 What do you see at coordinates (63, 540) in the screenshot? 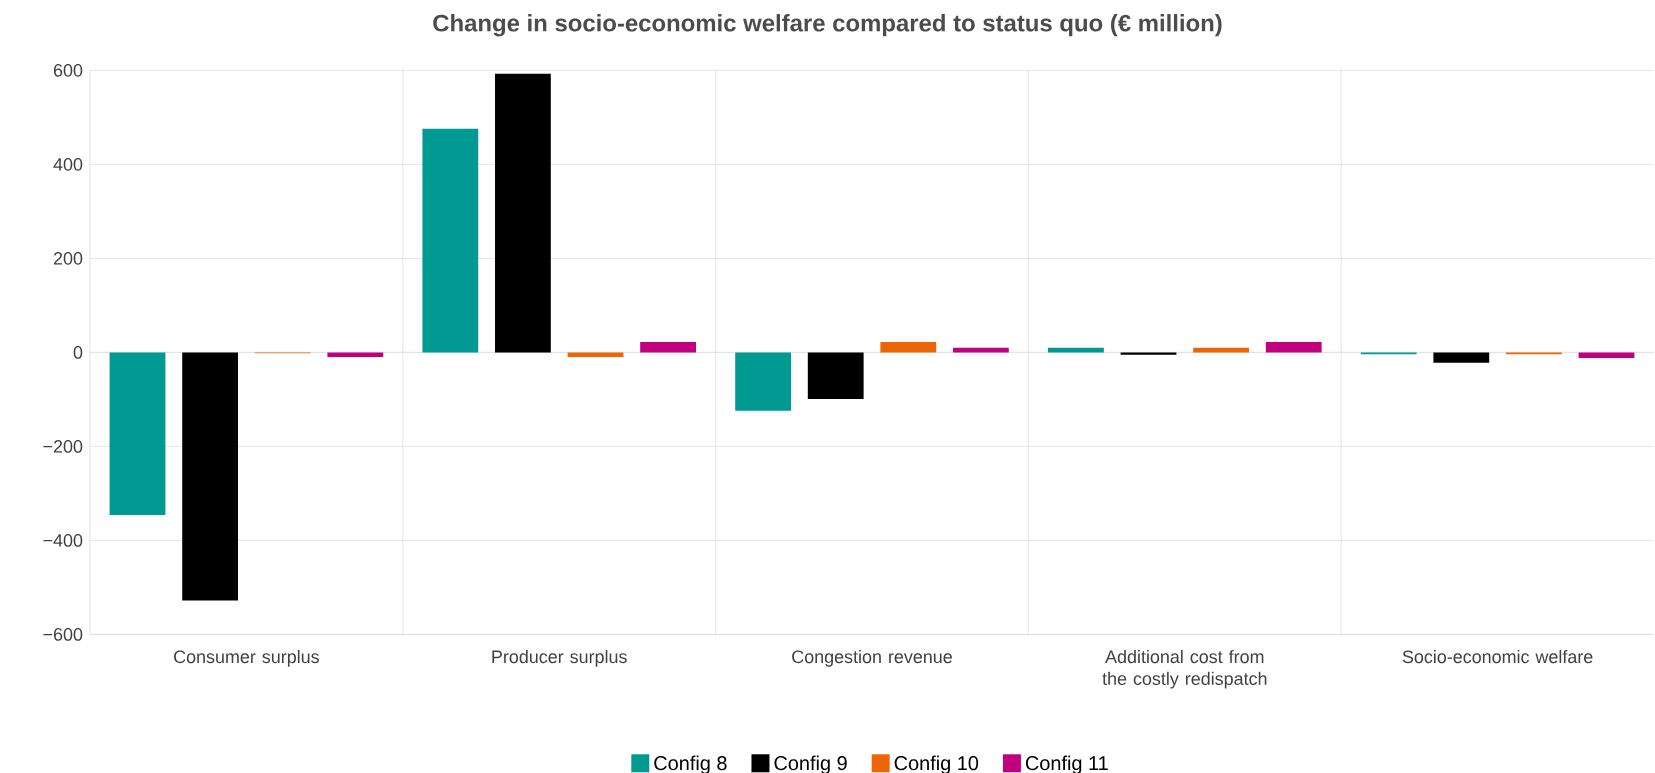
I see `y-tick-label: −400` at bounding box center [63, 540].